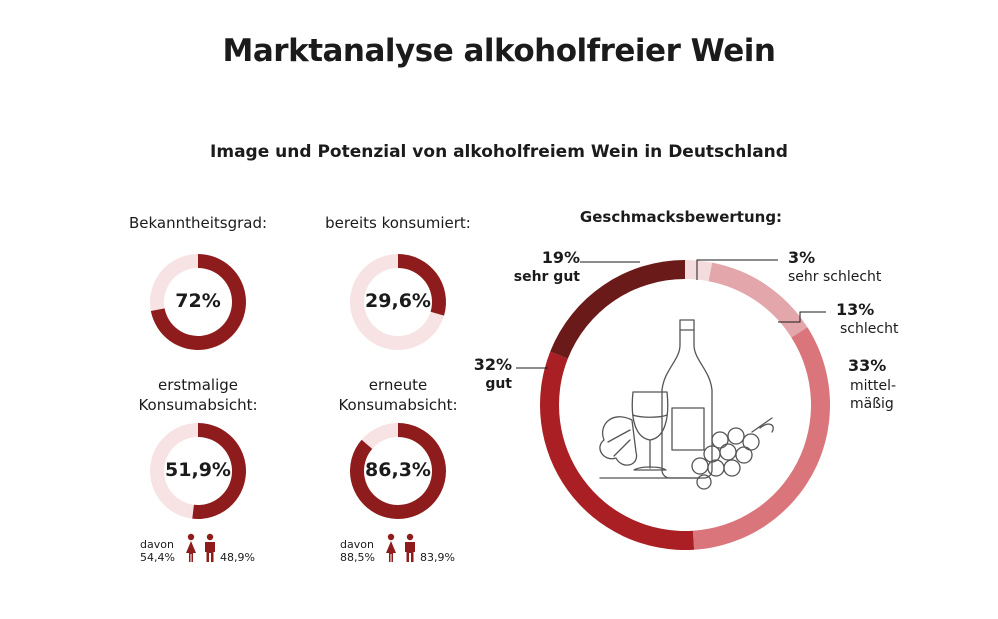  I want to click on donut-track-erstmalig, so click(173, 471).